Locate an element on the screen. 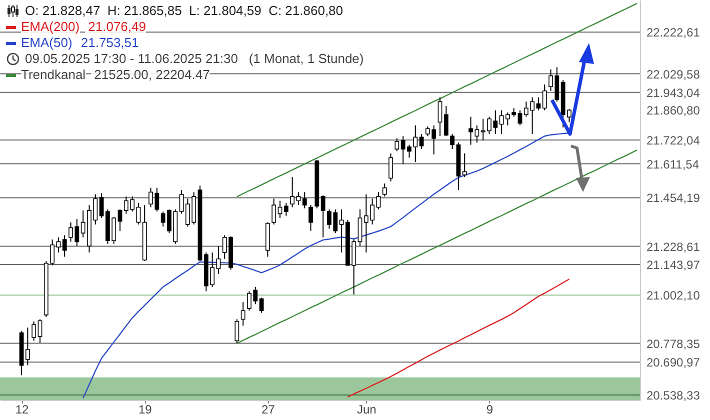  legend-label: EMA(200) is located at coordinates (50, 27).